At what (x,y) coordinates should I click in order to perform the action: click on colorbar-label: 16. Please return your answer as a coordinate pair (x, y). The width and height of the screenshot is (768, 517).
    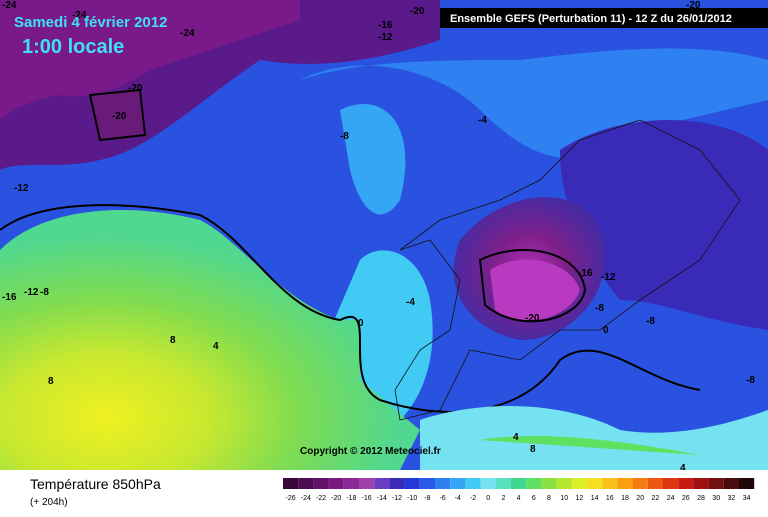
    Looking at the image, I should click on (610, 498).